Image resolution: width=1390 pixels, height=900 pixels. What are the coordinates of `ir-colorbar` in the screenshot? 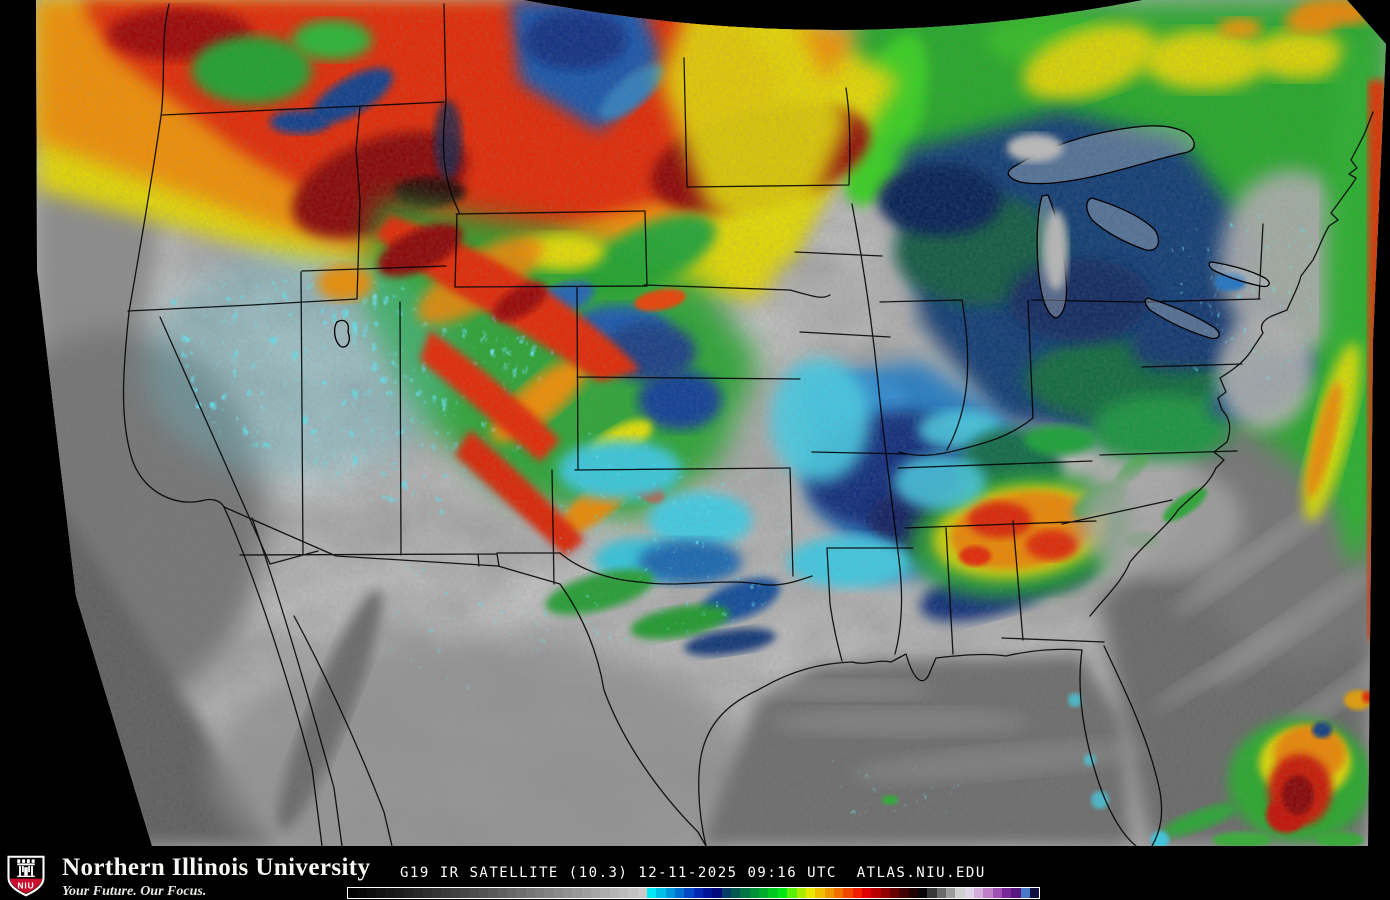 It's located at (693, 893).